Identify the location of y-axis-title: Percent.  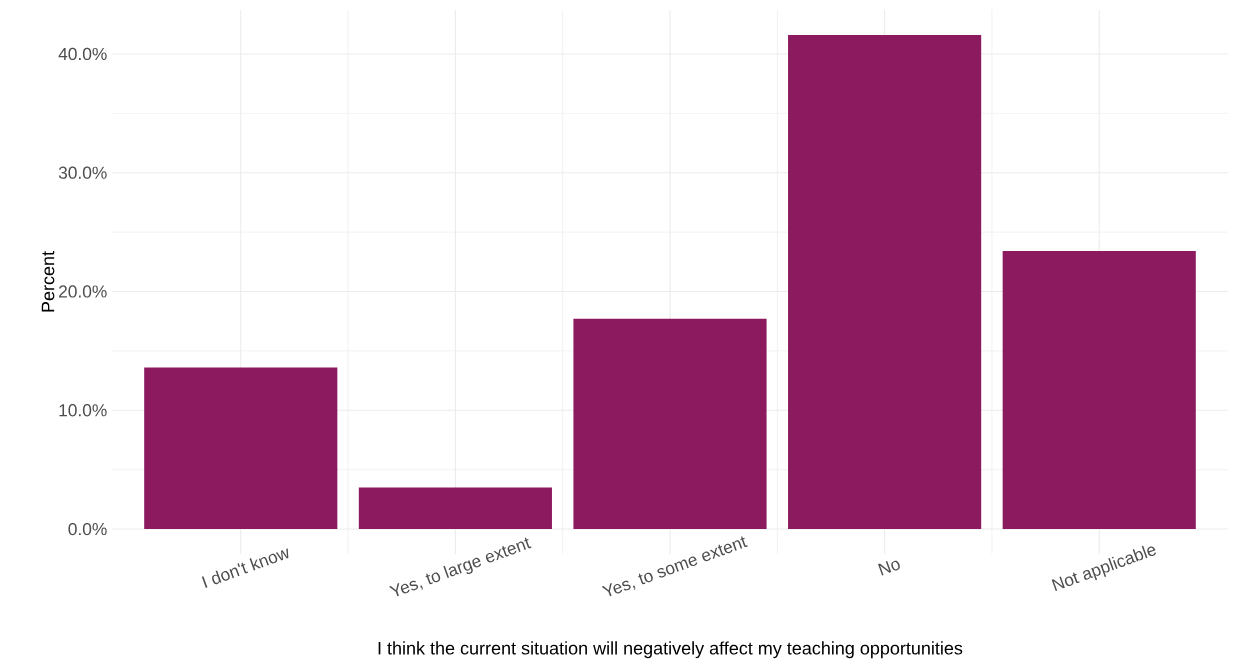
(48, 281).